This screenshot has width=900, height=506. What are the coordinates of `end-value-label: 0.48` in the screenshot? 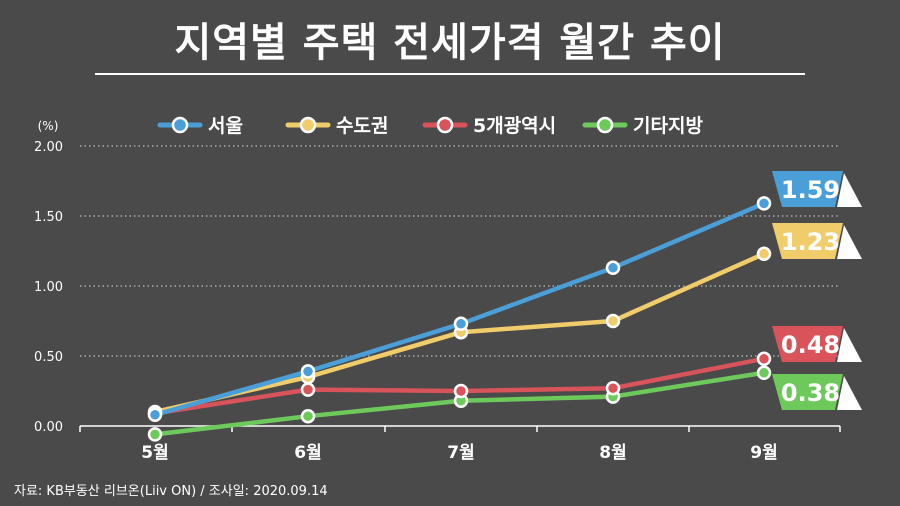 It's located at (810, 345).